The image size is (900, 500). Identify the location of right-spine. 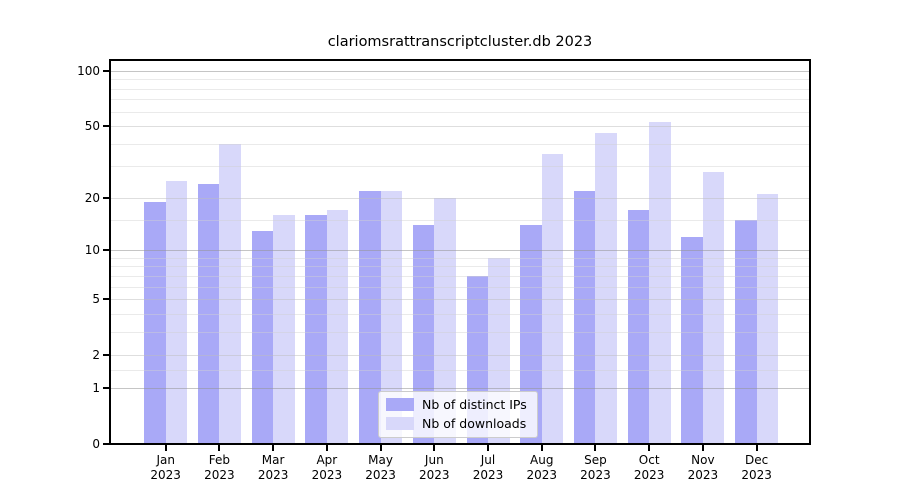
(810, 252).